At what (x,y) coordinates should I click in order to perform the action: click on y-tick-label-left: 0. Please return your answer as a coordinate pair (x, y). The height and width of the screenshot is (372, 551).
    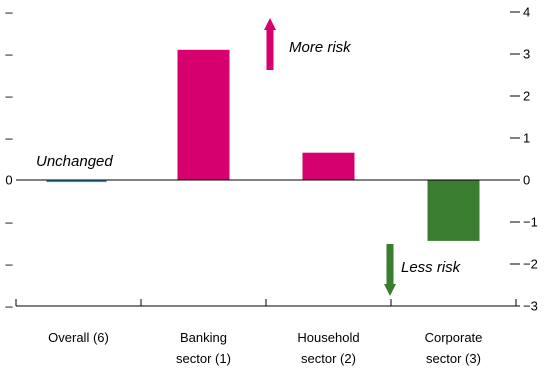
    Looking at the image, I should click on (8, 180).